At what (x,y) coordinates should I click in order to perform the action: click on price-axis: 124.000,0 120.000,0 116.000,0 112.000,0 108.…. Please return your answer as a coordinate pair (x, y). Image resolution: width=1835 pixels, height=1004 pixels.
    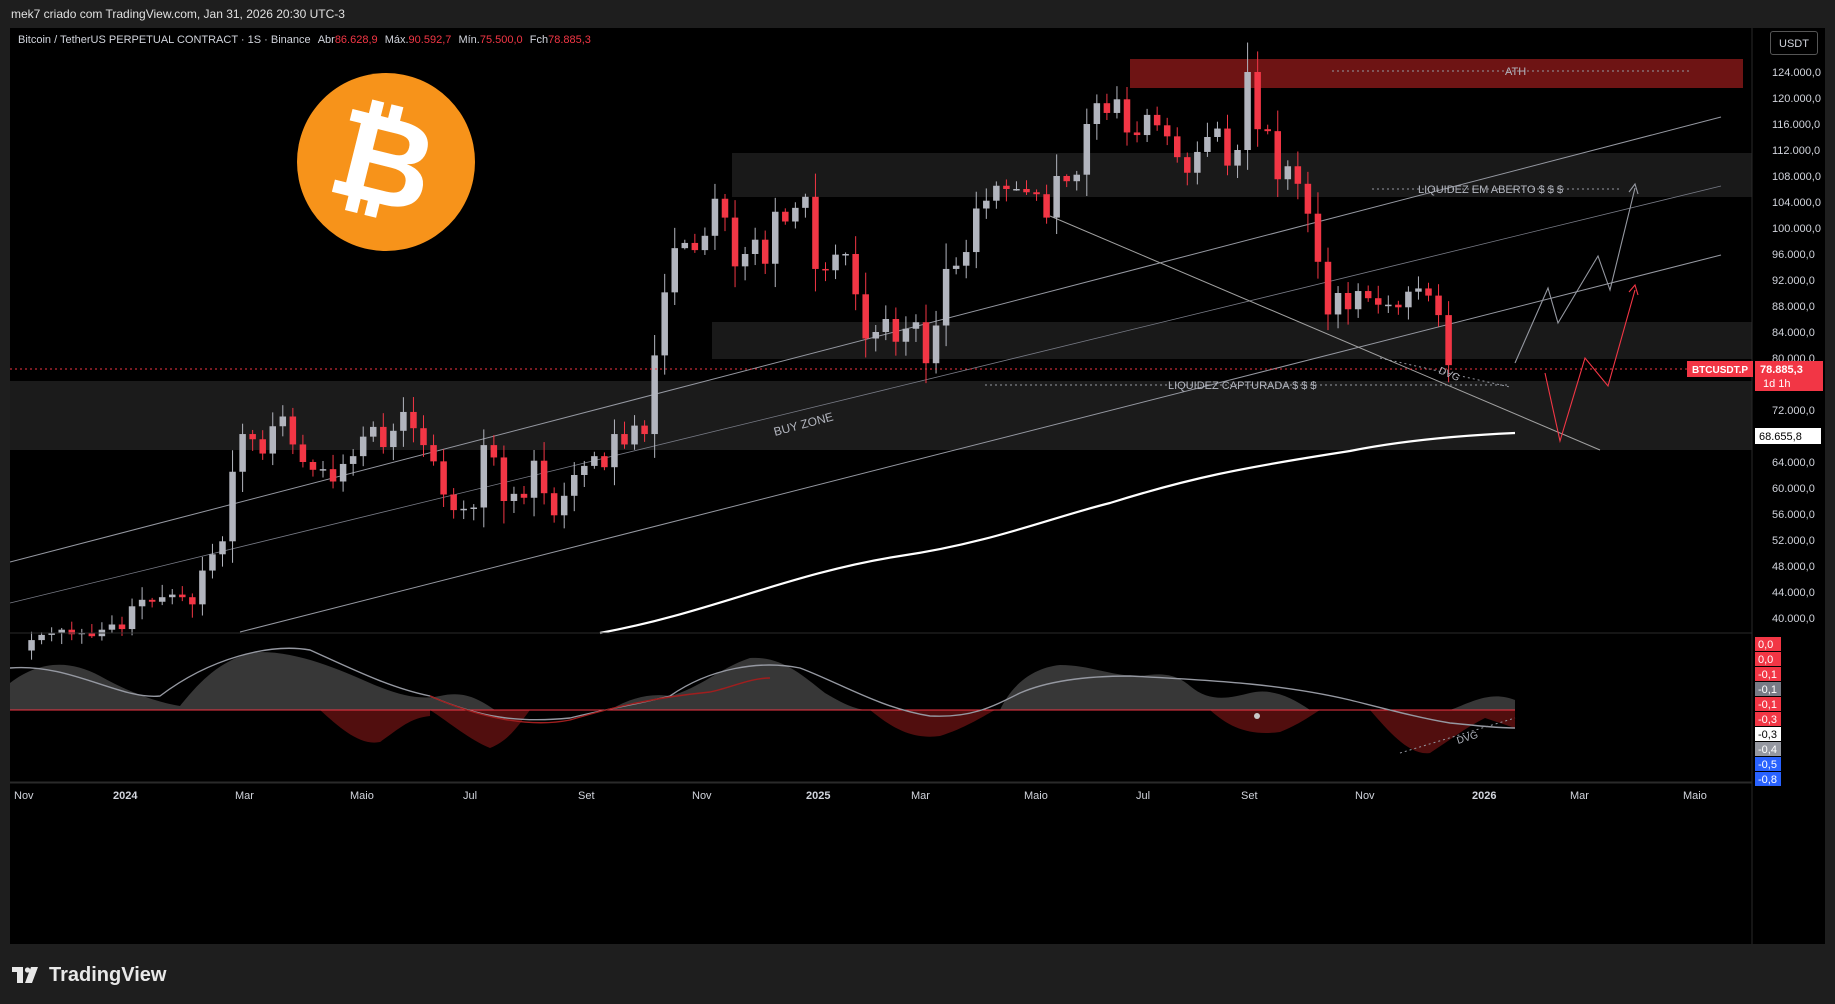
    Looking at the image, I should click on (1756, 486).